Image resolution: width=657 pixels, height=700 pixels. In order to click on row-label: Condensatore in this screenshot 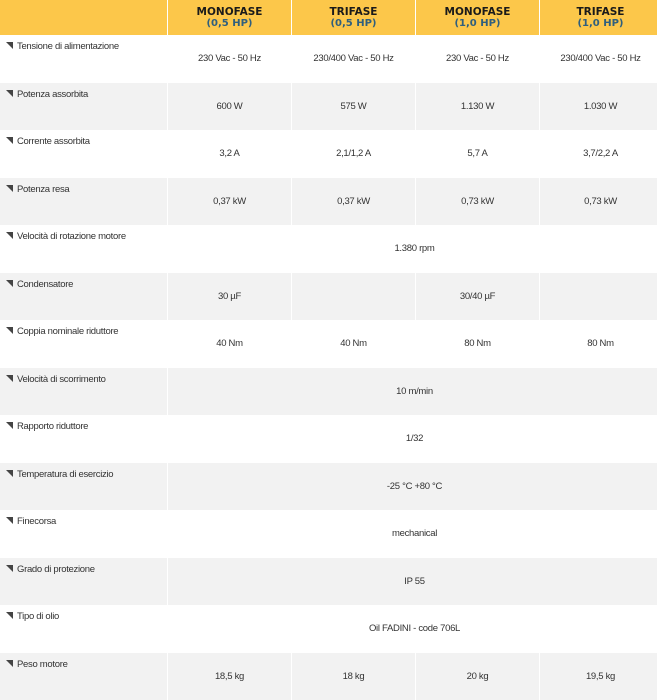, I will do `click(83, 296)`.